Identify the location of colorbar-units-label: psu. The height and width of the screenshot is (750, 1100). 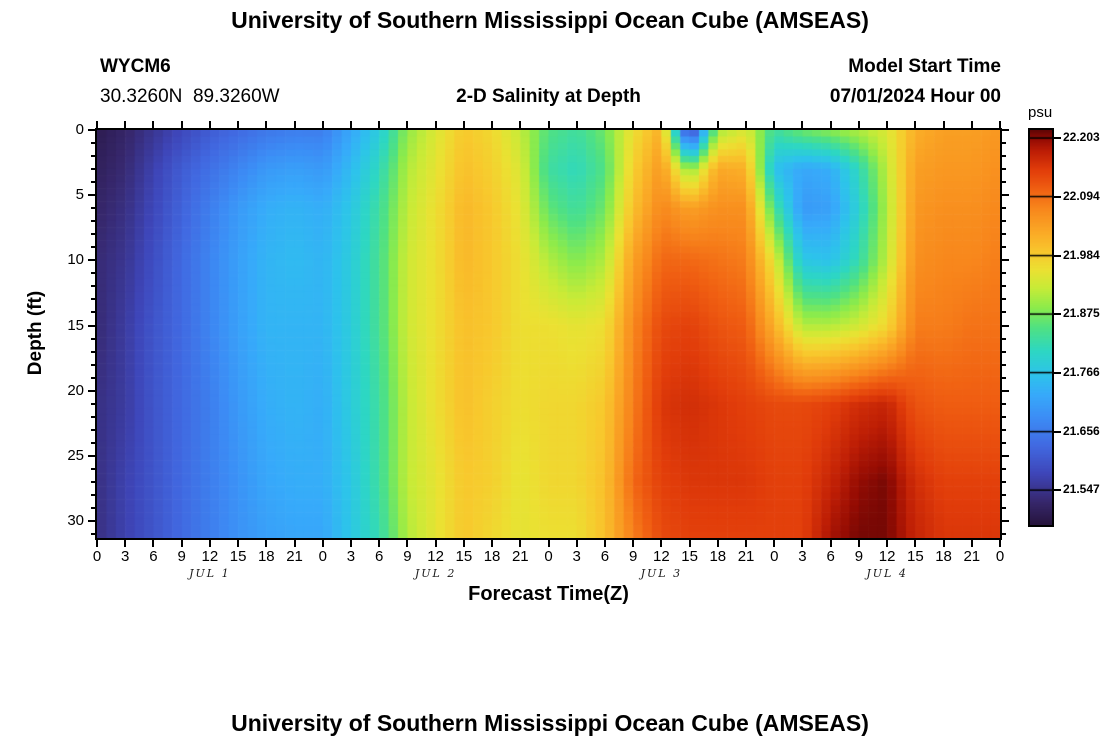
(1040, 112).